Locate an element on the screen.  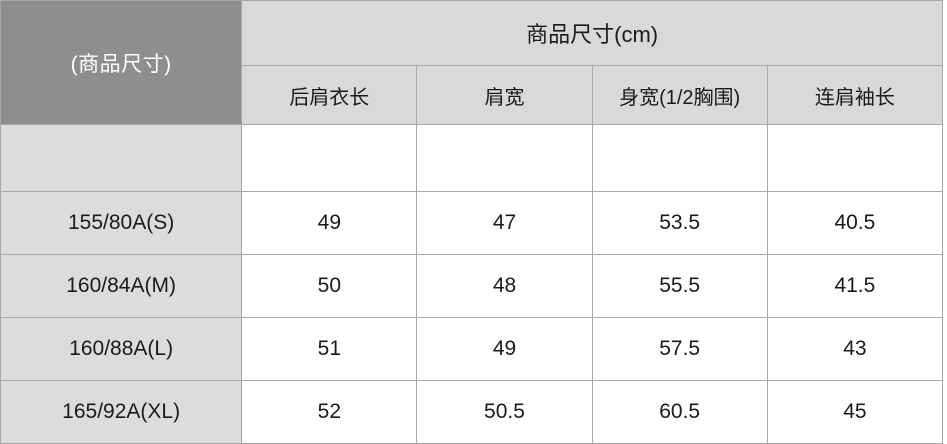
size-value-cell: 50 is located at coordinates (329, 286).